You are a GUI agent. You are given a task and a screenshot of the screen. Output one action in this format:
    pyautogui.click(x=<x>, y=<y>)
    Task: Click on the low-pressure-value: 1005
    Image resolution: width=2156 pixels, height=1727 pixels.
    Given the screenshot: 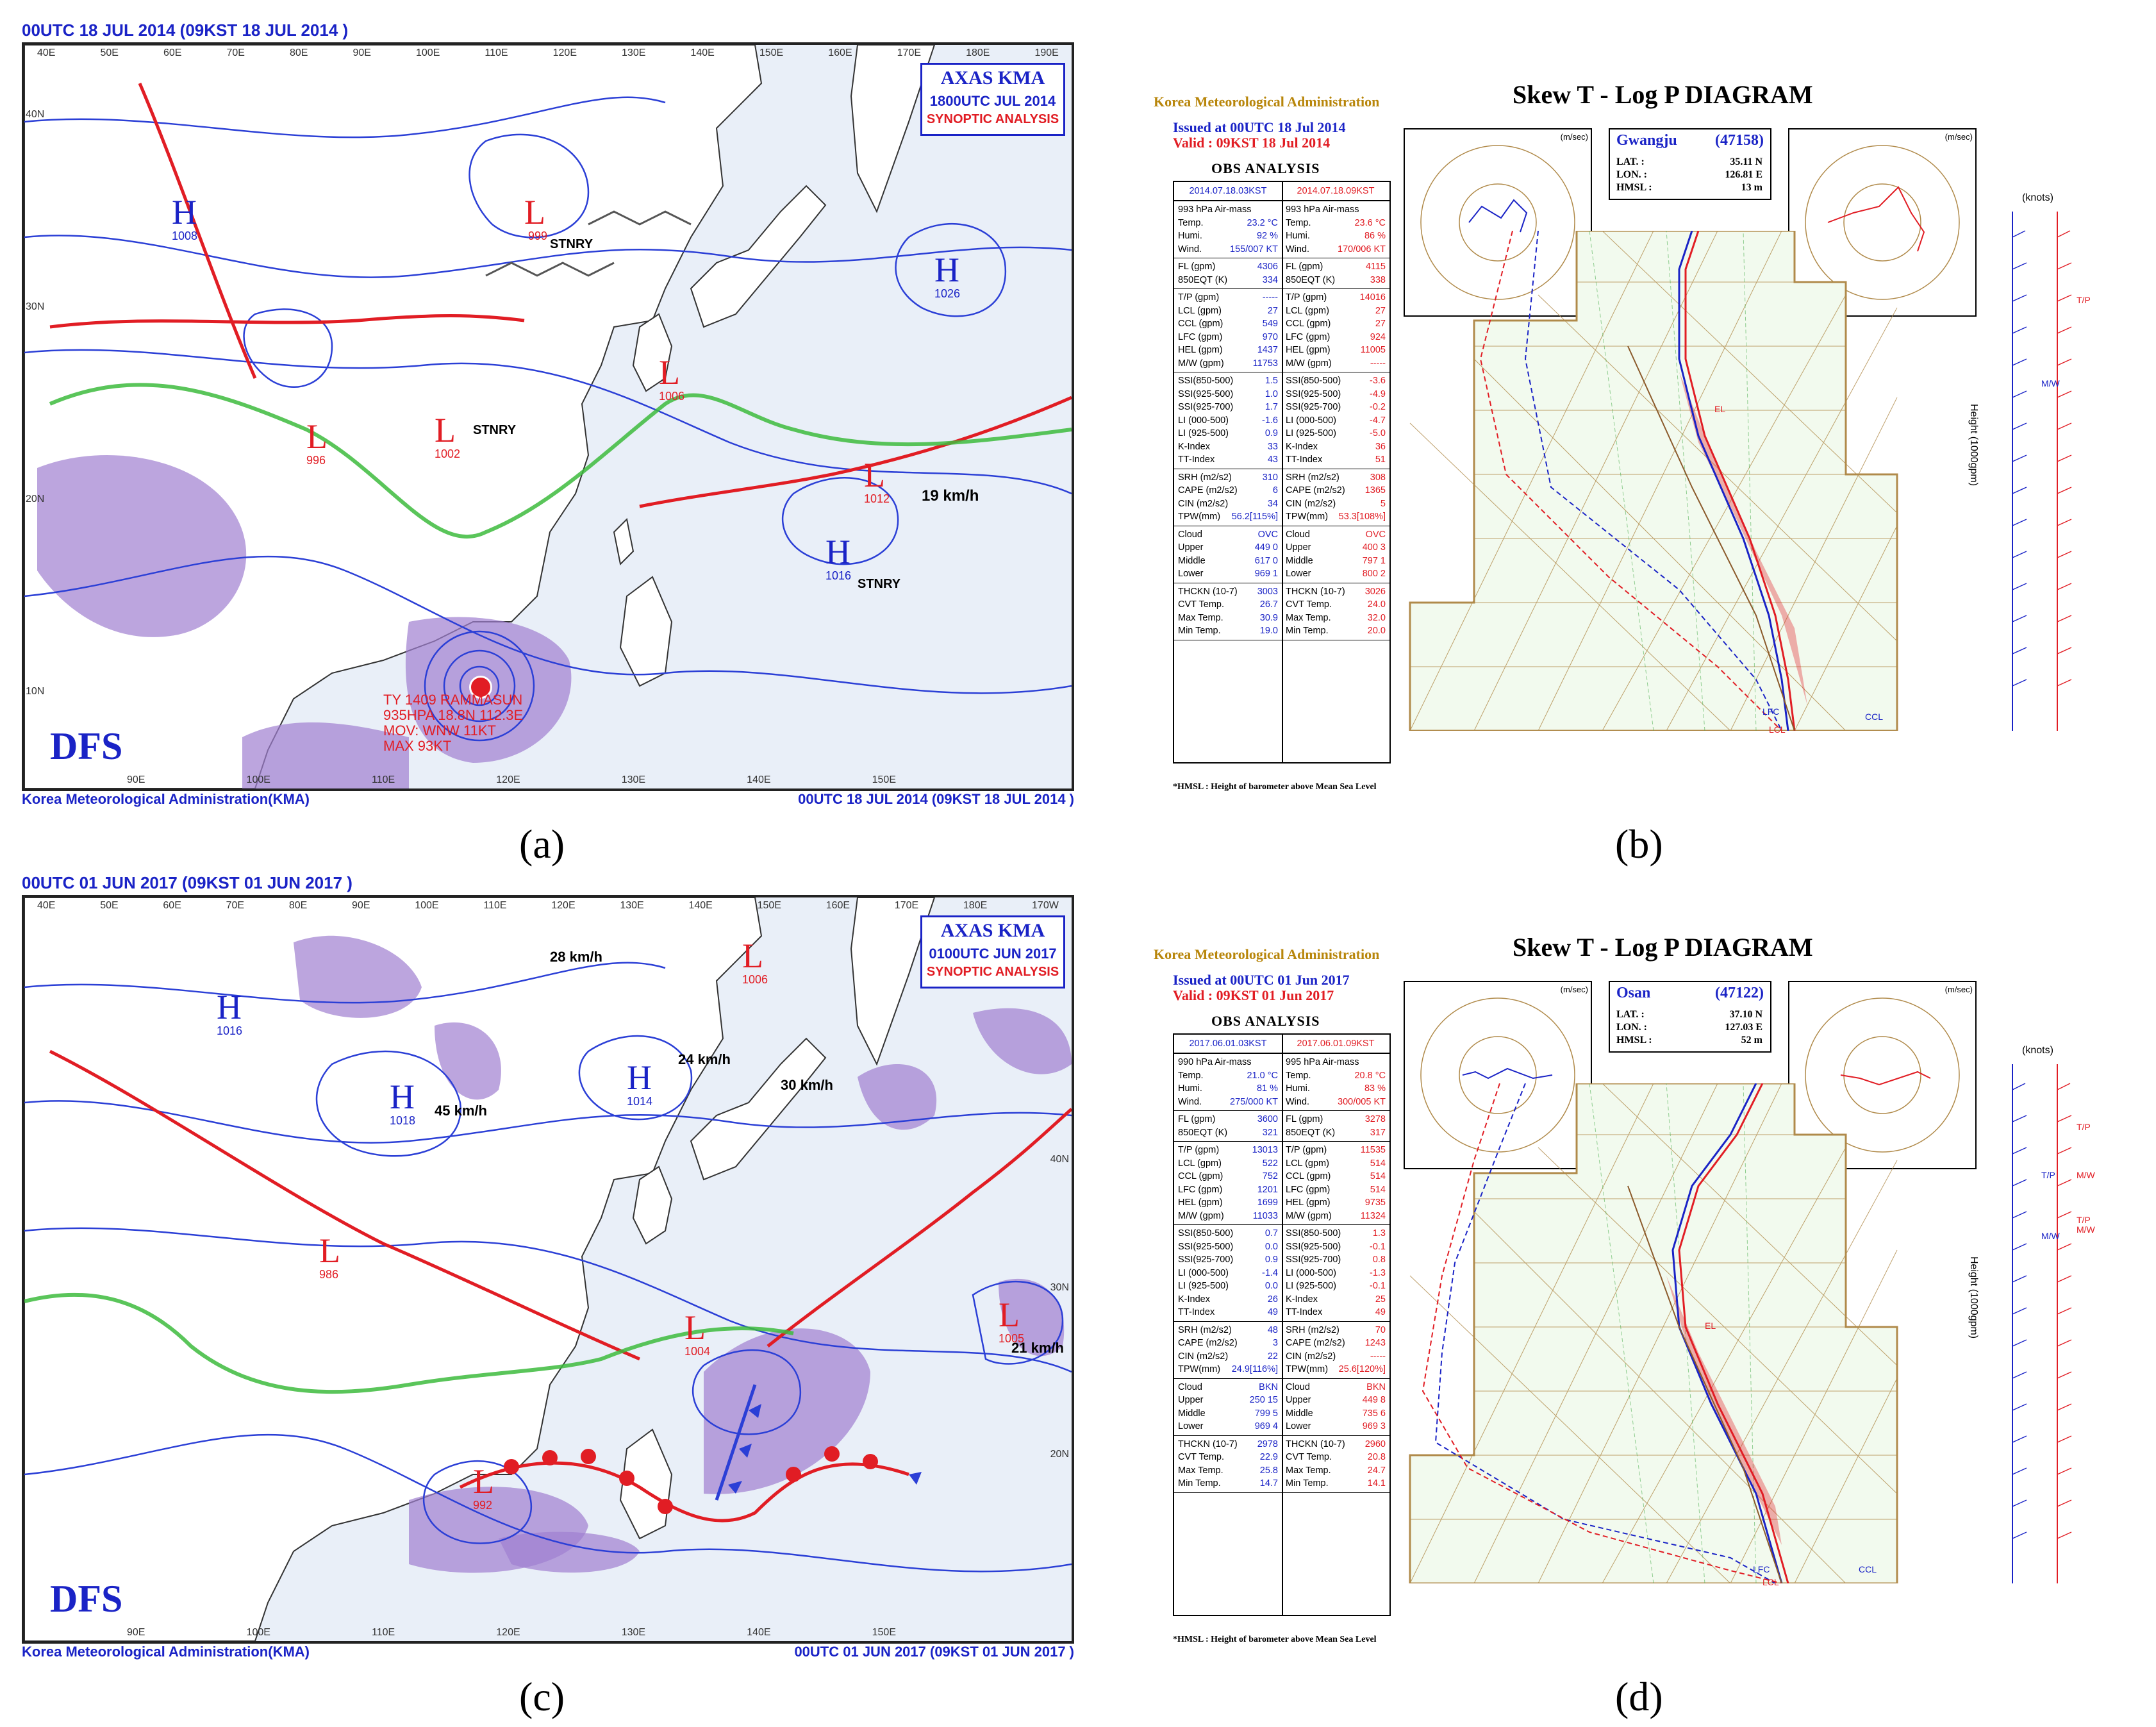 What is the action you would take?
    pyautogui.click(x=1012, y=1338)
    